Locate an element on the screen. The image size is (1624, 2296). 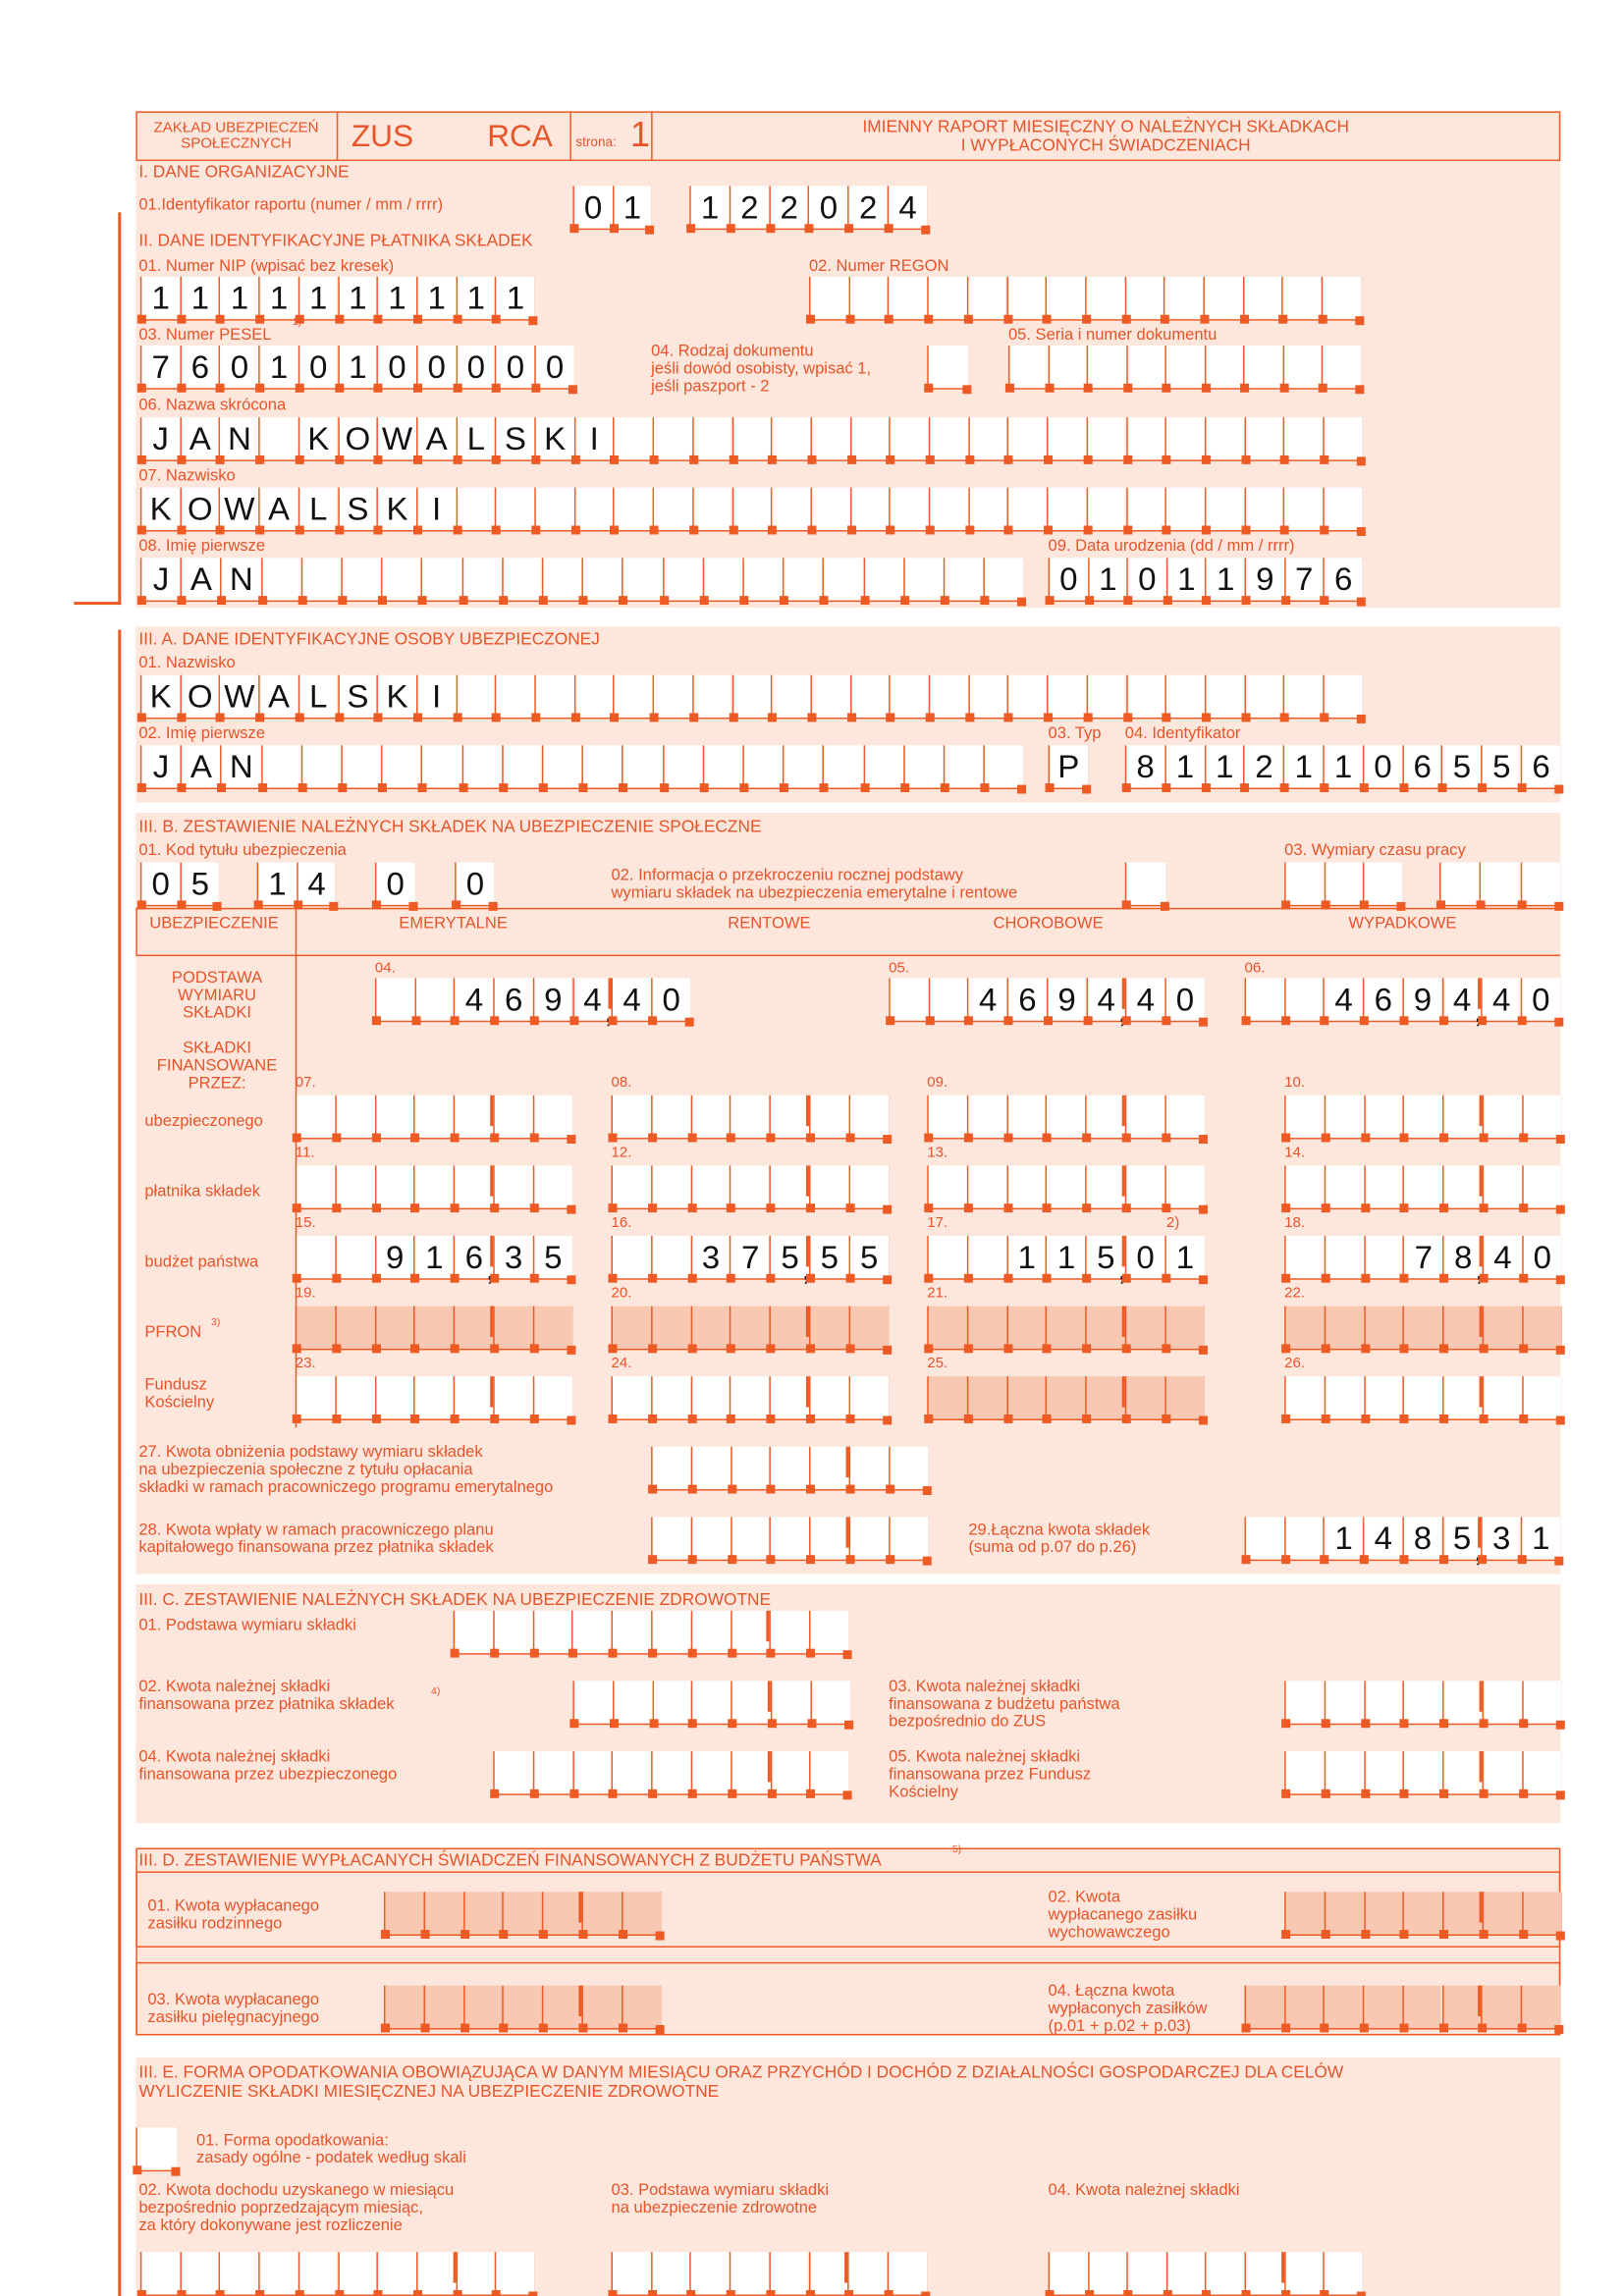
section-background is located at coordinates (848, 136).